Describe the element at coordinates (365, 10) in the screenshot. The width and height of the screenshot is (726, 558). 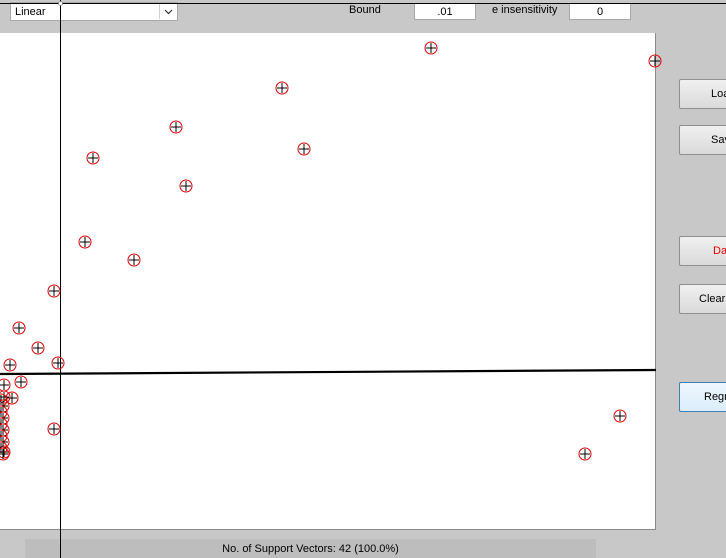
I see `bound-label: Bound` at that location.